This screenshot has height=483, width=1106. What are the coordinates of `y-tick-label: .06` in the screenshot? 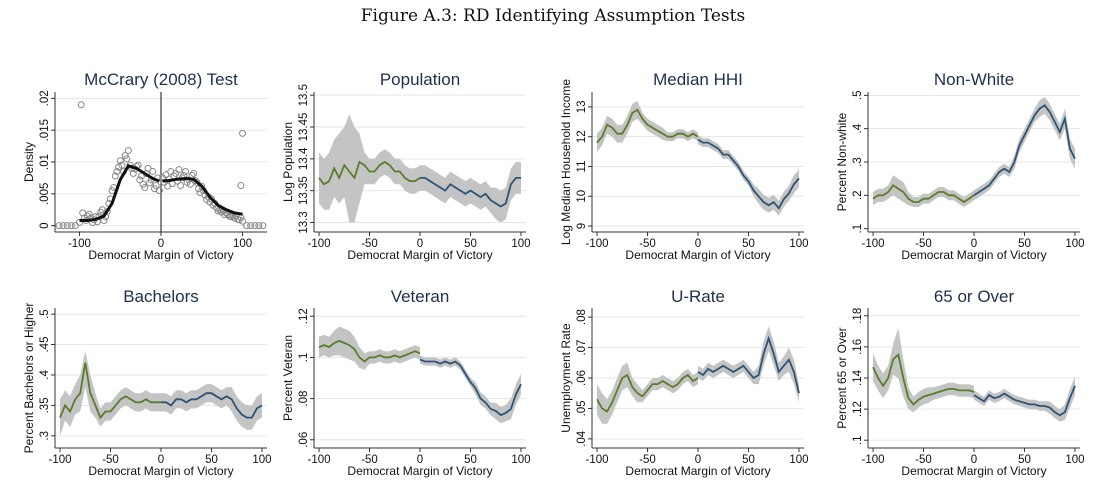 It's located at (304, 440).